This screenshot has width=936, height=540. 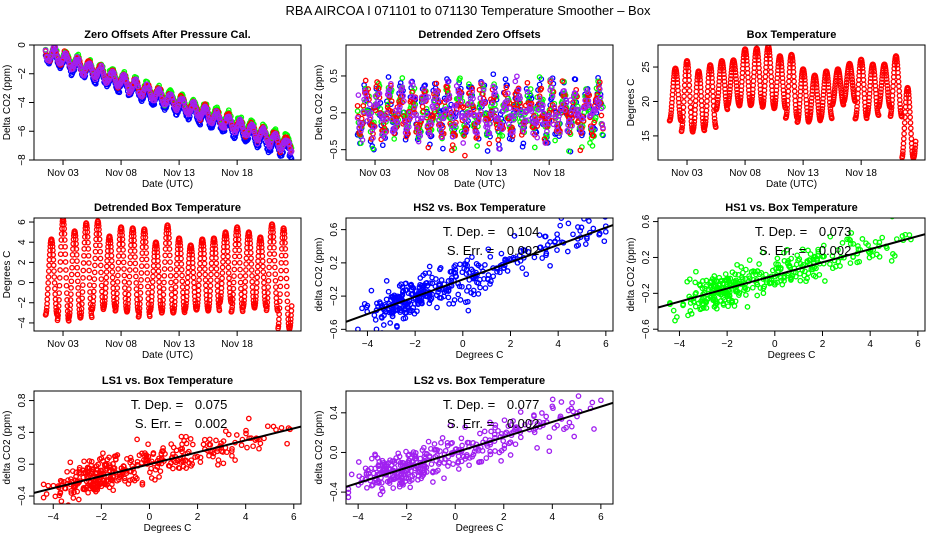 What do you see at coordinates (549, 173) in the screenshot?
I see `x-tick-label: Nov 18` at bounding box center [549, 173].